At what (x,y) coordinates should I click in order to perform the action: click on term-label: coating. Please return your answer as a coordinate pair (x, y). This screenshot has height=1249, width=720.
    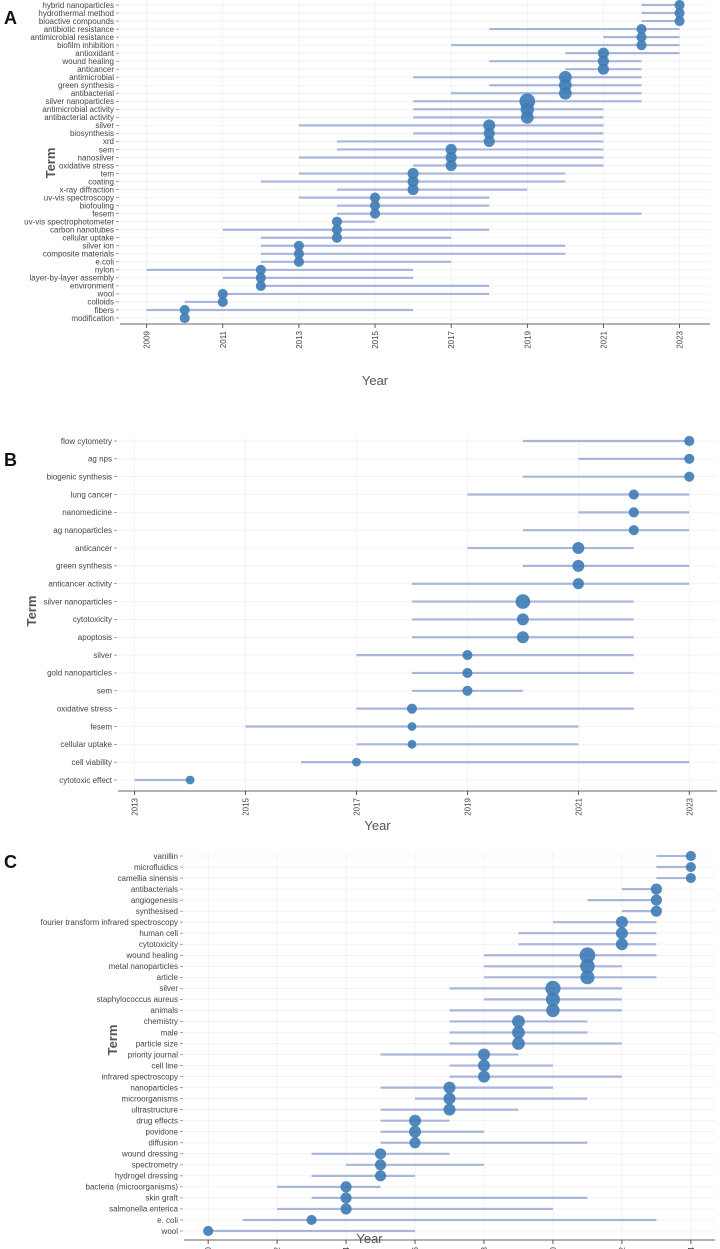
    Looking at the image, I should click on (101, 181).